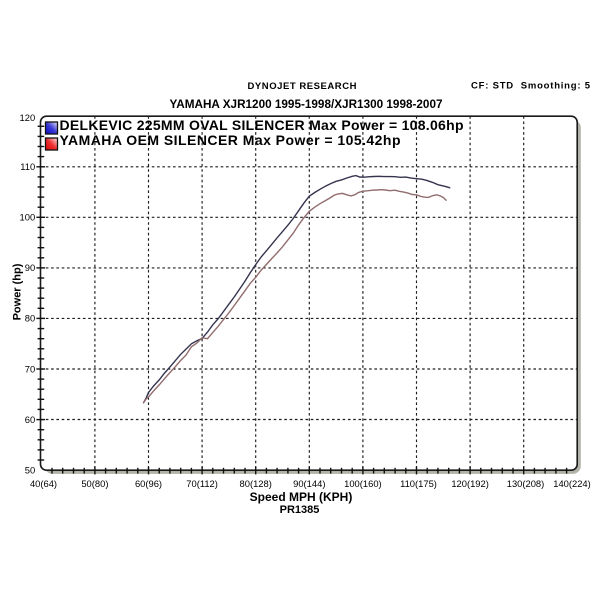 Image resolution: width=600 pixels, height=600 pixels. I want to click on svg-text: 50(80), so click(94, 483).